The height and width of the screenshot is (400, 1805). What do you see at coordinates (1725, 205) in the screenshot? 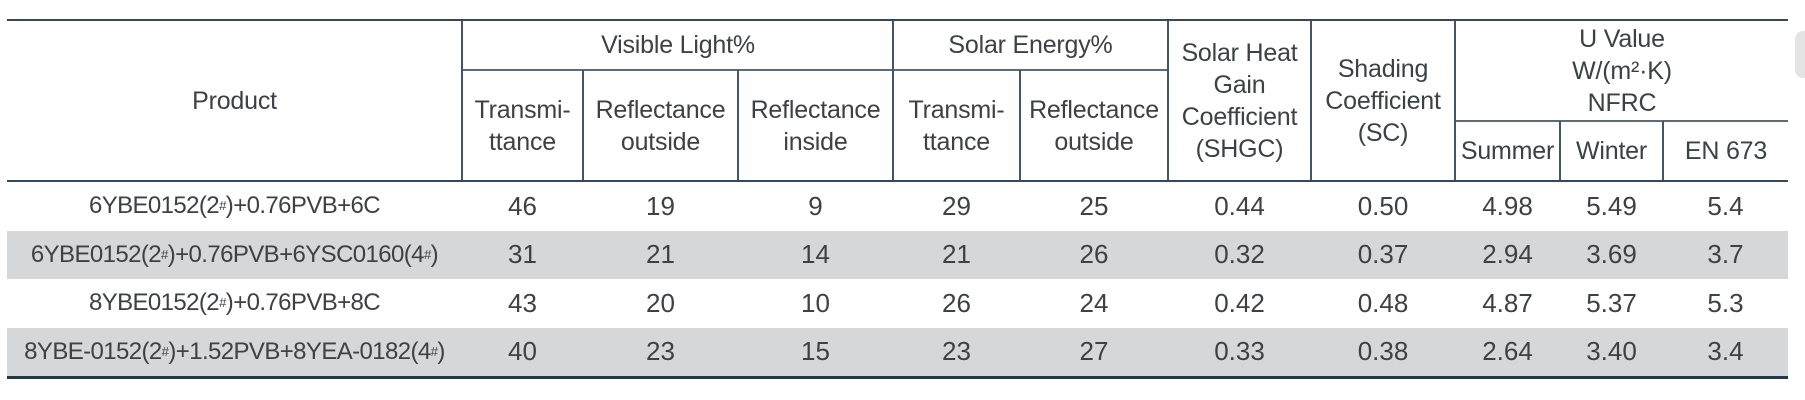
I see `cell-u-en673: 5.4` at bounding box center [1725, 205].